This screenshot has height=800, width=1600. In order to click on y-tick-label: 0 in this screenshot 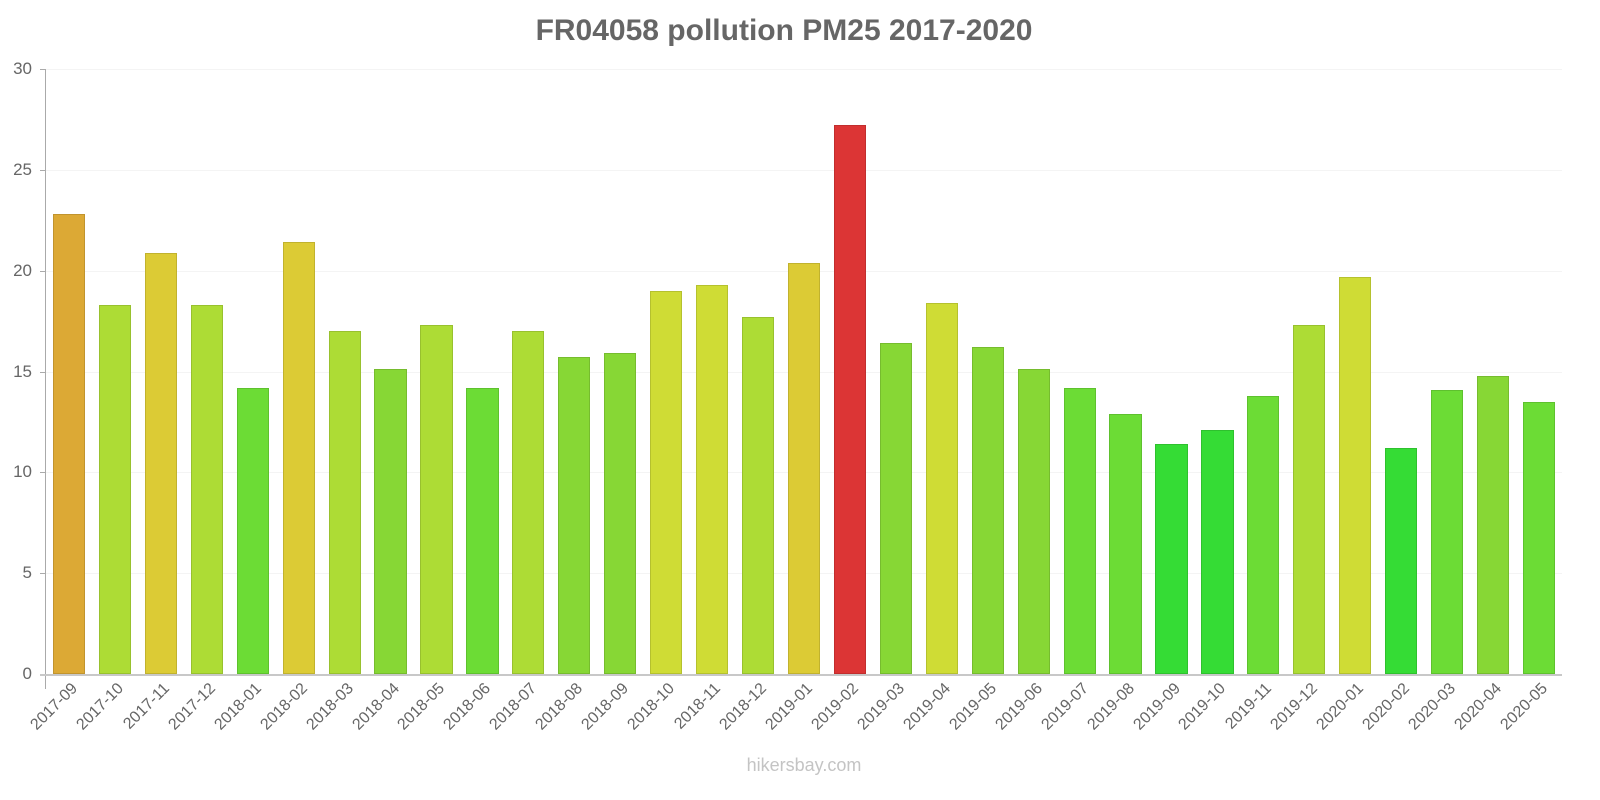, I will do `click(27, 673)`.